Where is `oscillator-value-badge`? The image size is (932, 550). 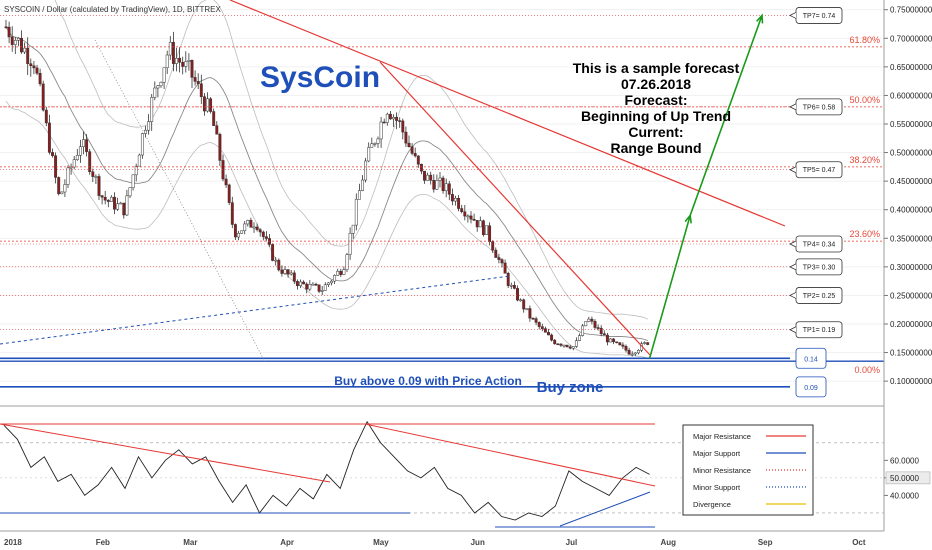
oscillator-value-badge is located at coordinates (908, 478).